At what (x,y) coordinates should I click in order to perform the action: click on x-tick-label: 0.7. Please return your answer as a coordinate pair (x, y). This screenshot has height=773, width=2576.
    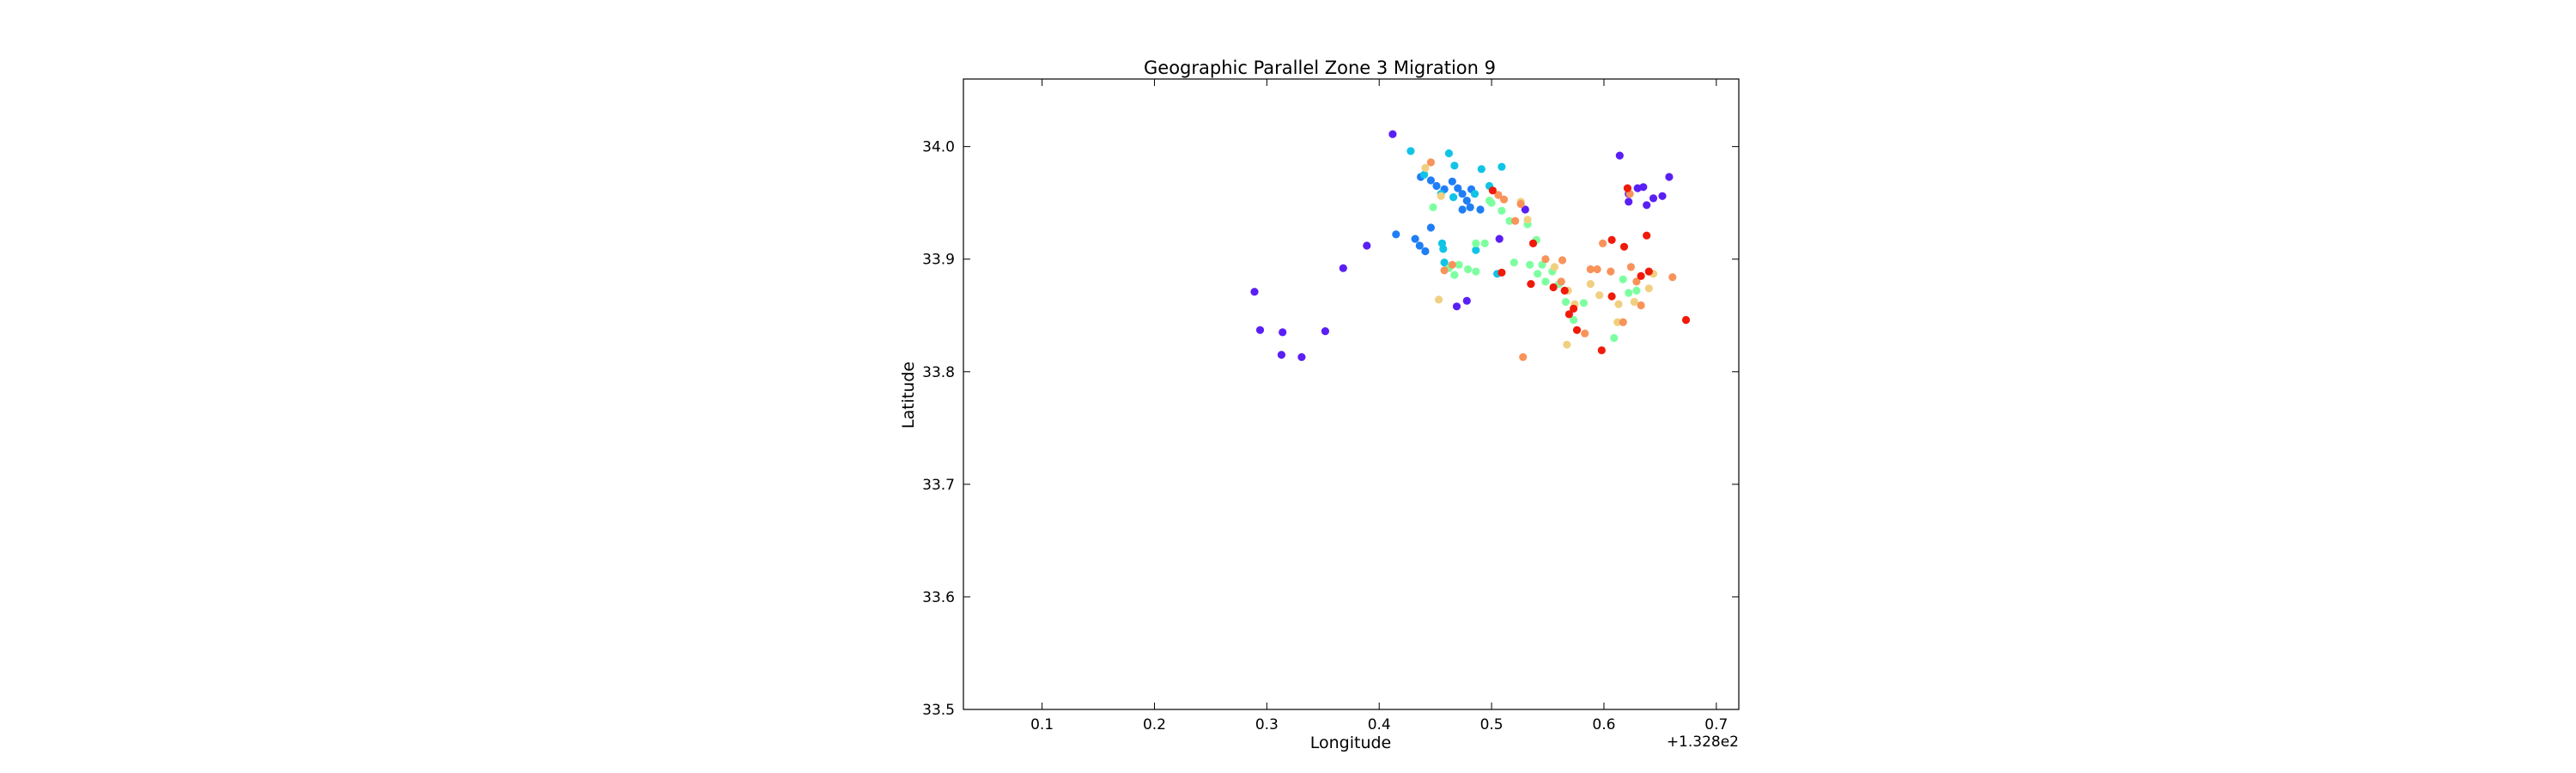
    Looking at the image, I should click on (1716, 724).